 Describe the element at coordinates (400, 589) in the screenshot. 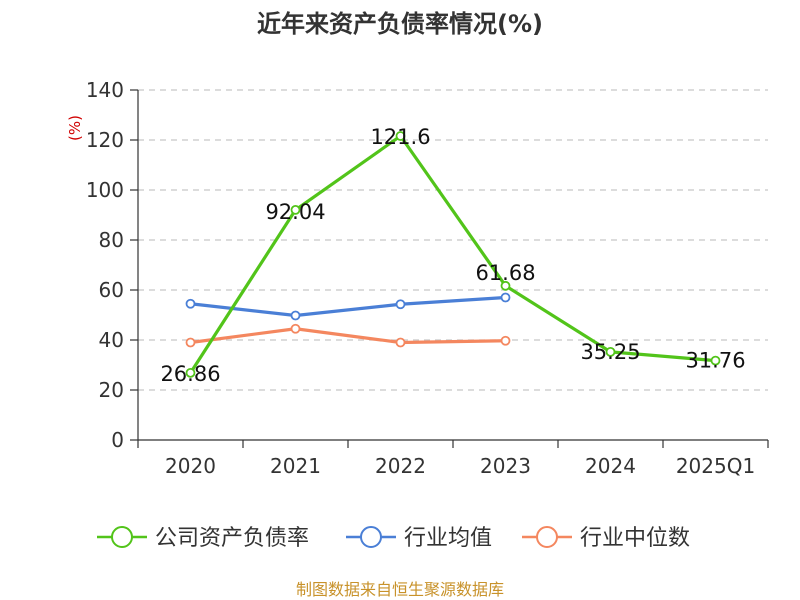

I see `source-note: 制图数据来自恒生聚源数据库` at that location.